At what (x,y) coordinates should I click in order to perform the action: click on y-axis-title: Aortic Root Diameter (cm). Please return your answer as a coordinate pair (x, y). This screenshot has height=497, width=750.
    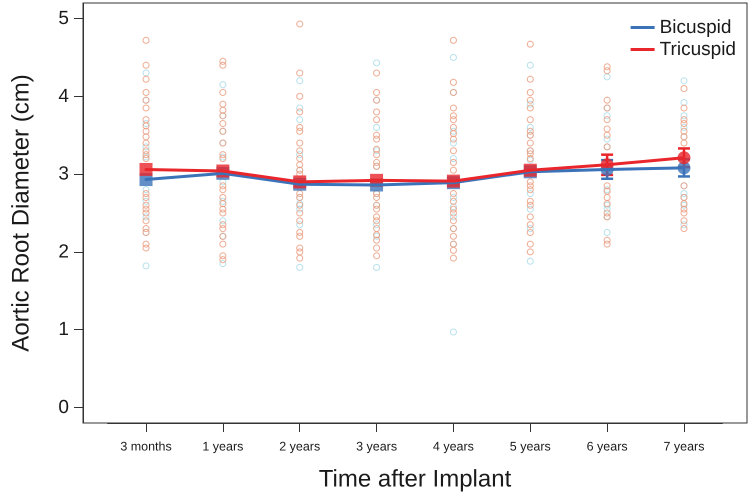
    Looking at the image, I should click on (21, 213).